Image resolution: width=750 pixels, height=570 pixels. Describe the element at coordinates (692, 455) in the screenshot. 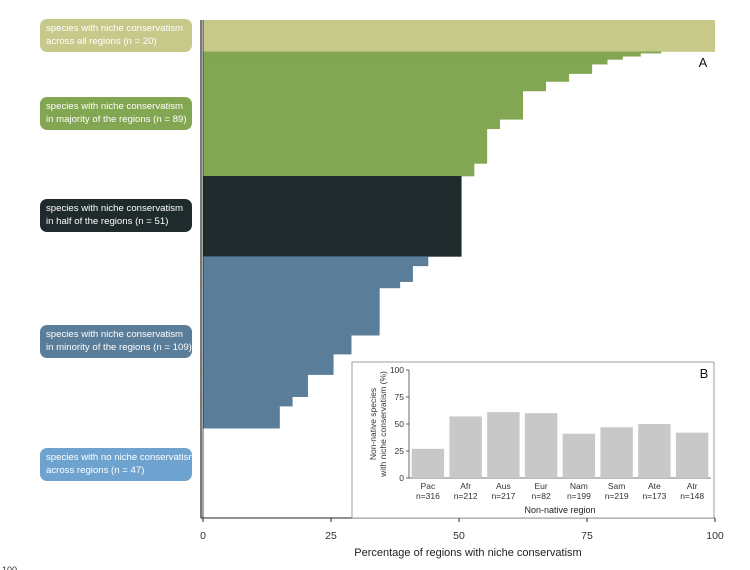

I see `panel-b-bar-atr` at that location.